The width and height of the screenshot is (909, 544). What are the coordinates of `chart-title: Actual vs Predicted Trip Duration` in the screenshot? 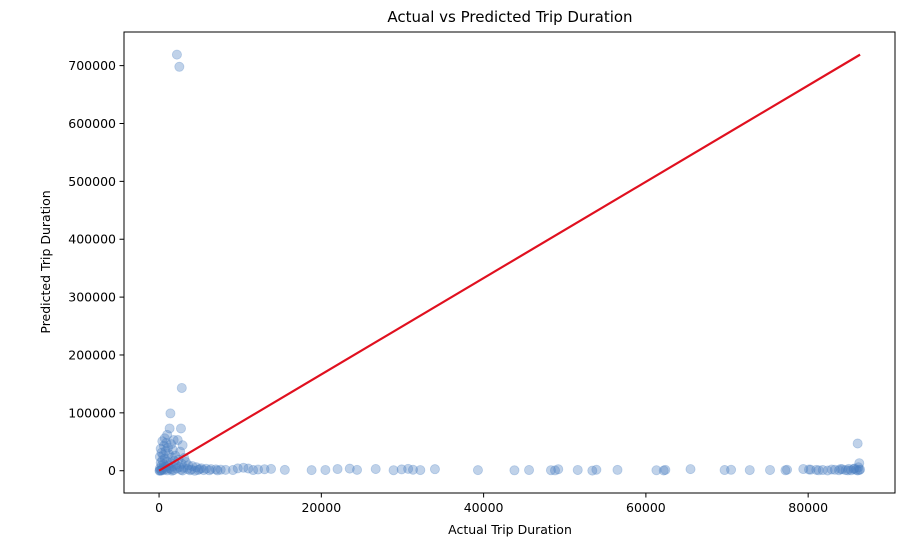 It's located at (509, 17).